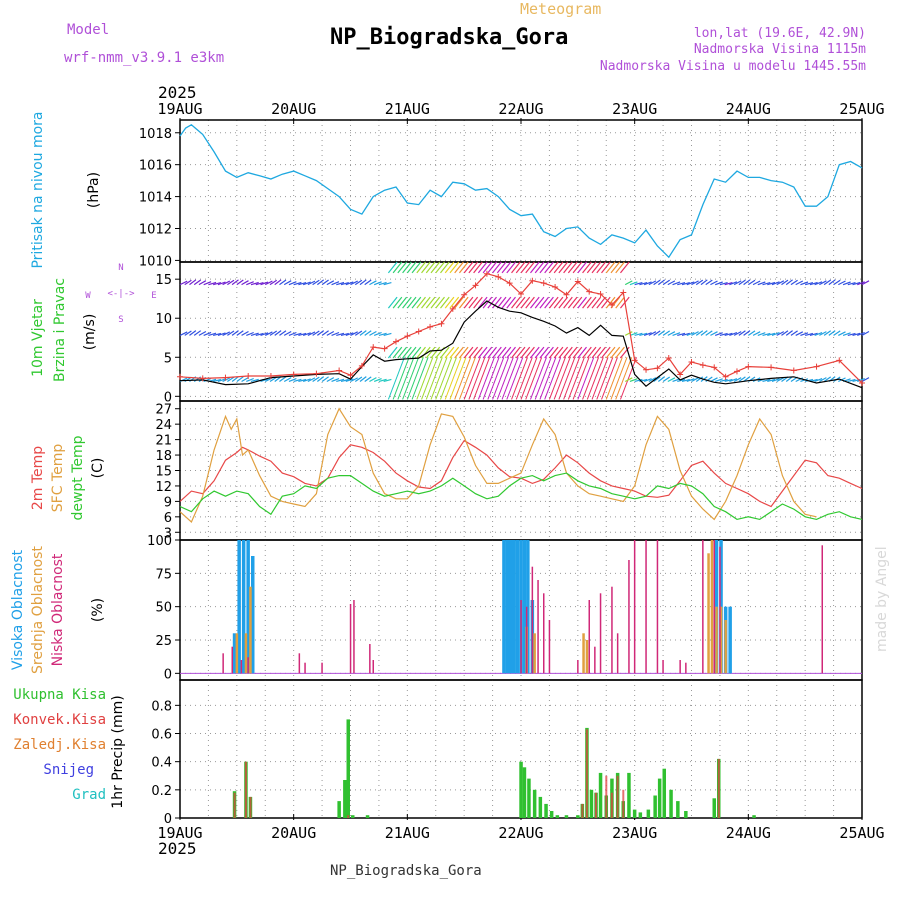 The height and width of the screenshot is (900, 900). Describe the element at coordinates (88, 296) in the screenshot. I see `compass-w: W` at that location.